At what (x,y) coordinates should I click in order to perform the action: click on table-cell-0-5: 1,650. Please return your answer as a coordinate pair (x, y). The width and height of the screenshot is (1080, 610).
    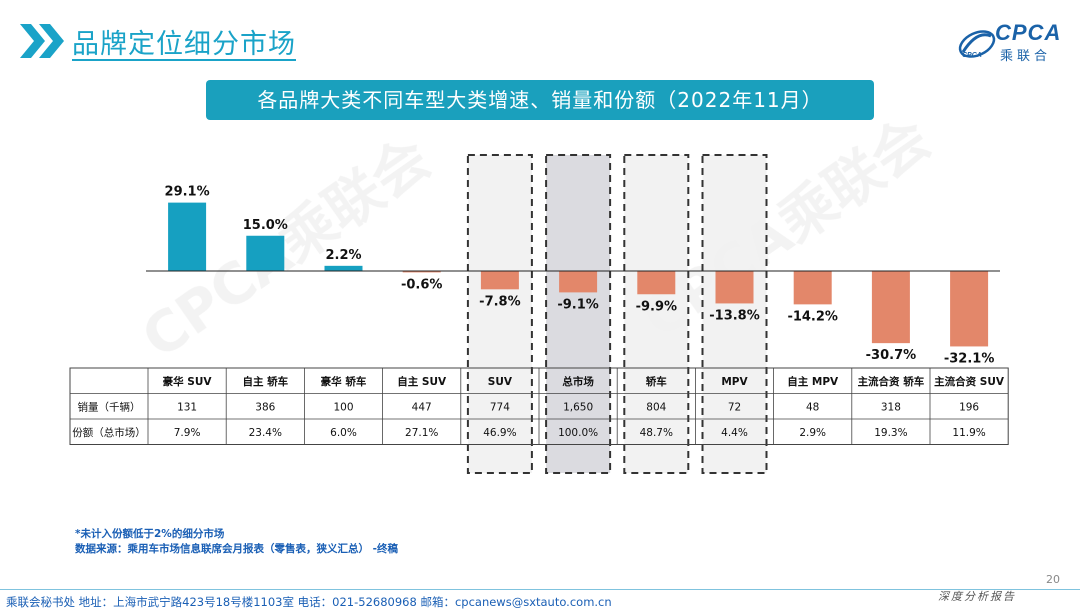
    Looking at the image, I should click on (578, 408).